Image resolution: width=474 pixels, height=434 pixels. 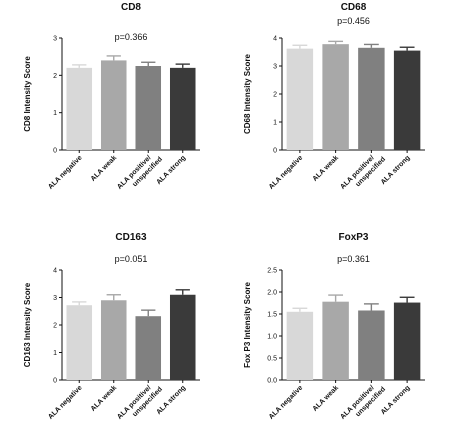 What do you see at coordinates (272, 381) in the screenshot?
I see `y-tick-label: 0.0` at bounding box center [272, 381].